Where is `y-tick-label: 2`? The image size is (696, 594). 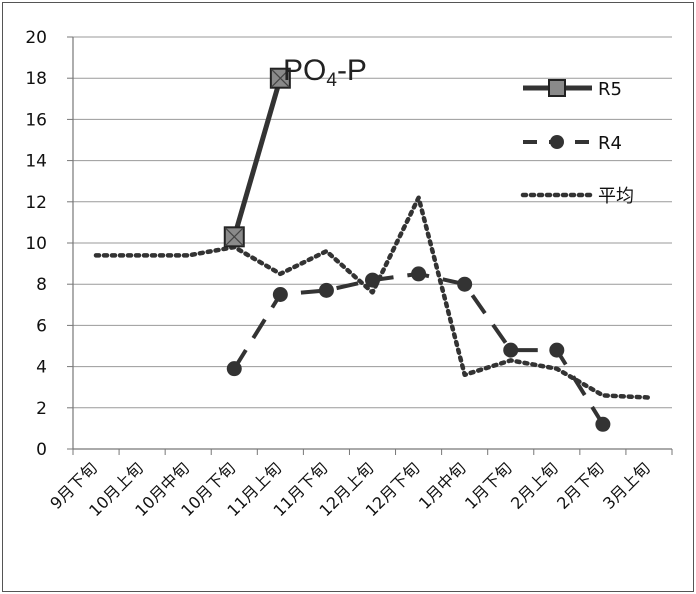 y-tick-label: 2 is located at coordinates (41, 409).